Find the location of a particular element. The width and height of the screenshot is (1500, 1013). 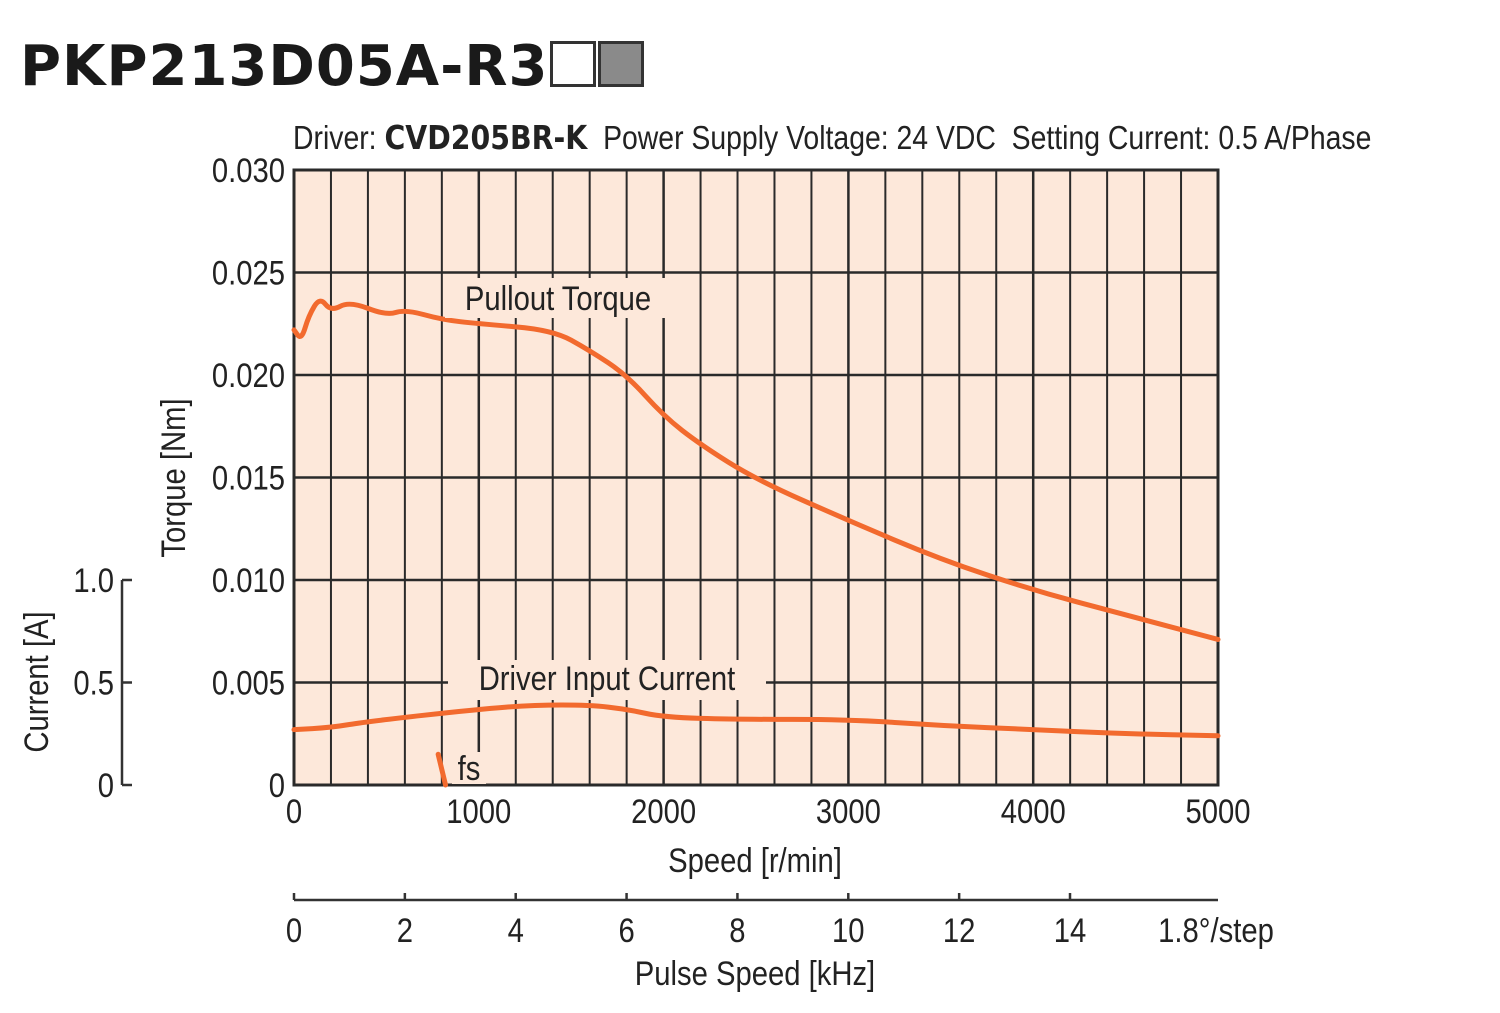

pulse-tick-label: 14 is located at coordinates (1070, 930).